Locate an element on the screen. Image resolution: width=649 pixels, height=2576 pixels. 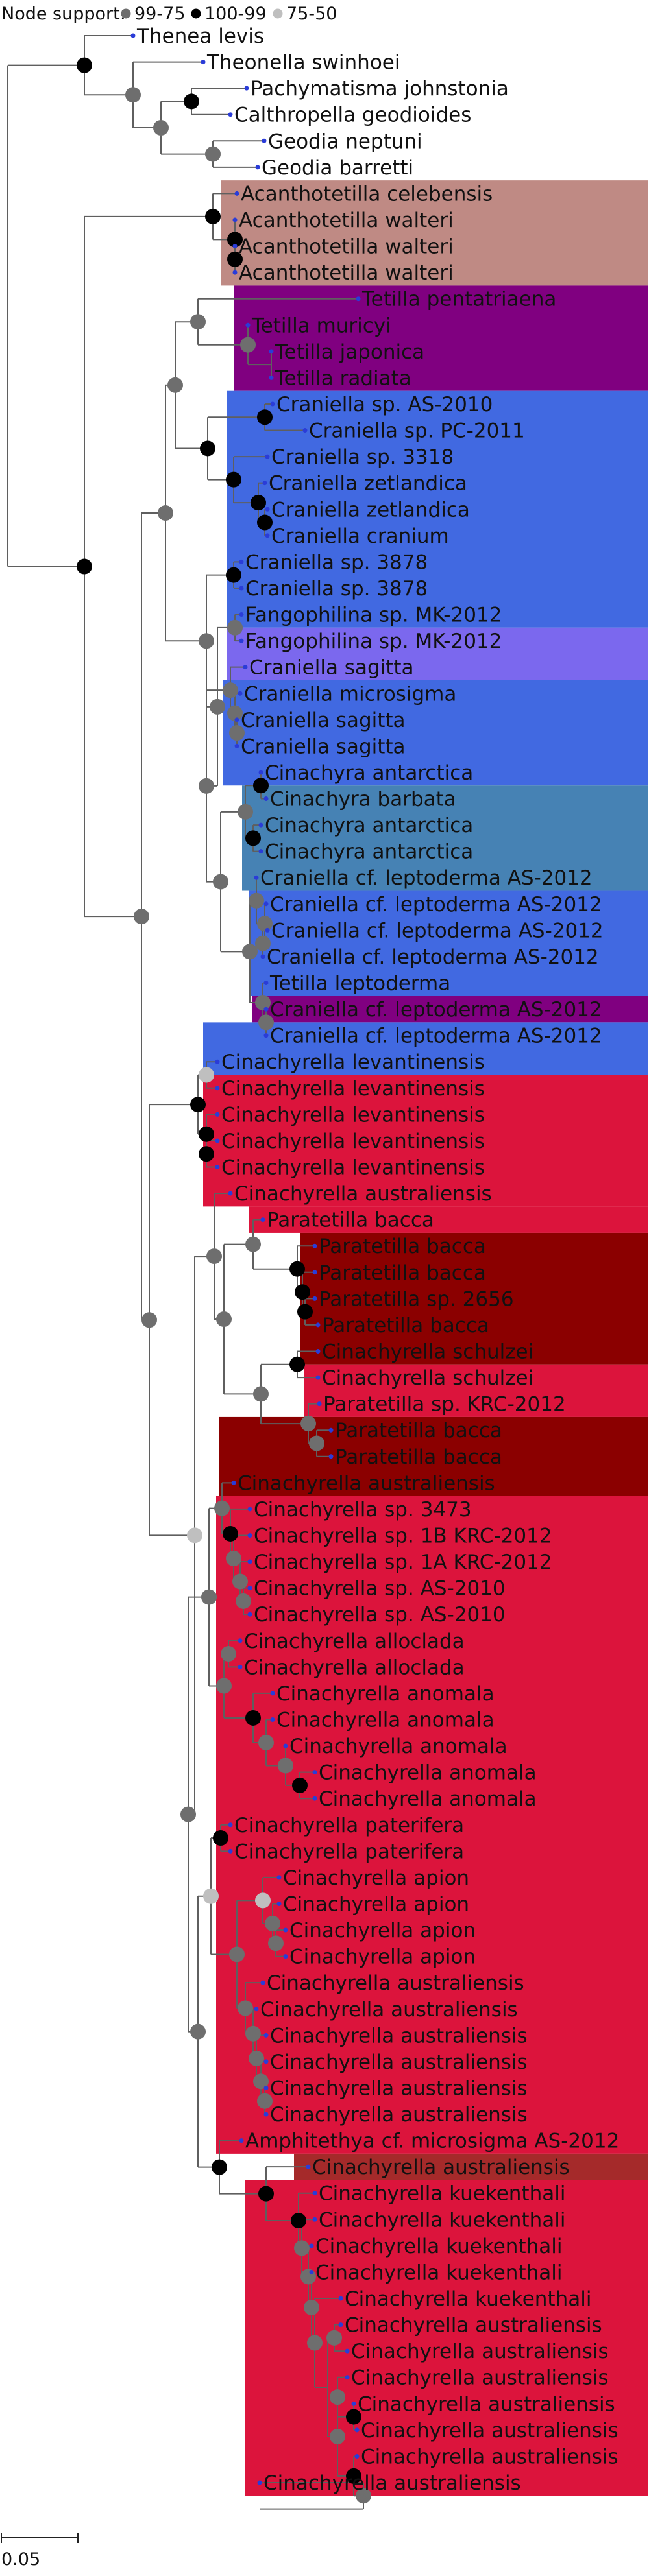
tip-label: Craniella zetlandica is located at coordinates (368, 483).